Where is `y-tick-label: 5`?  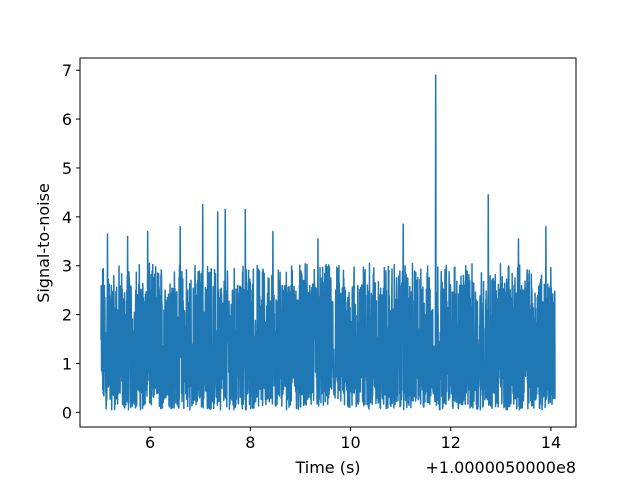
y-tick-label: 5 is located at coordinates (67, 168).